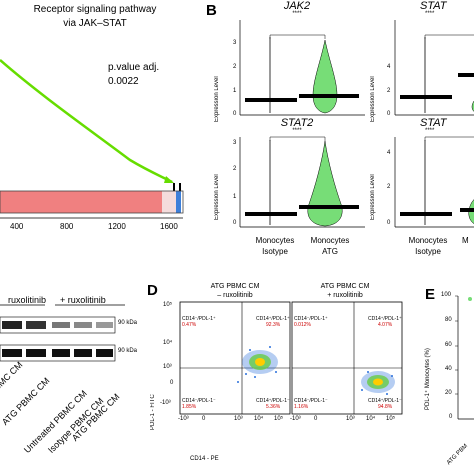 This screenshot has width=474, height=474. Describe the element at coordinates (81, 202) in the screenshot. I see `rank-bar-main` at that location.